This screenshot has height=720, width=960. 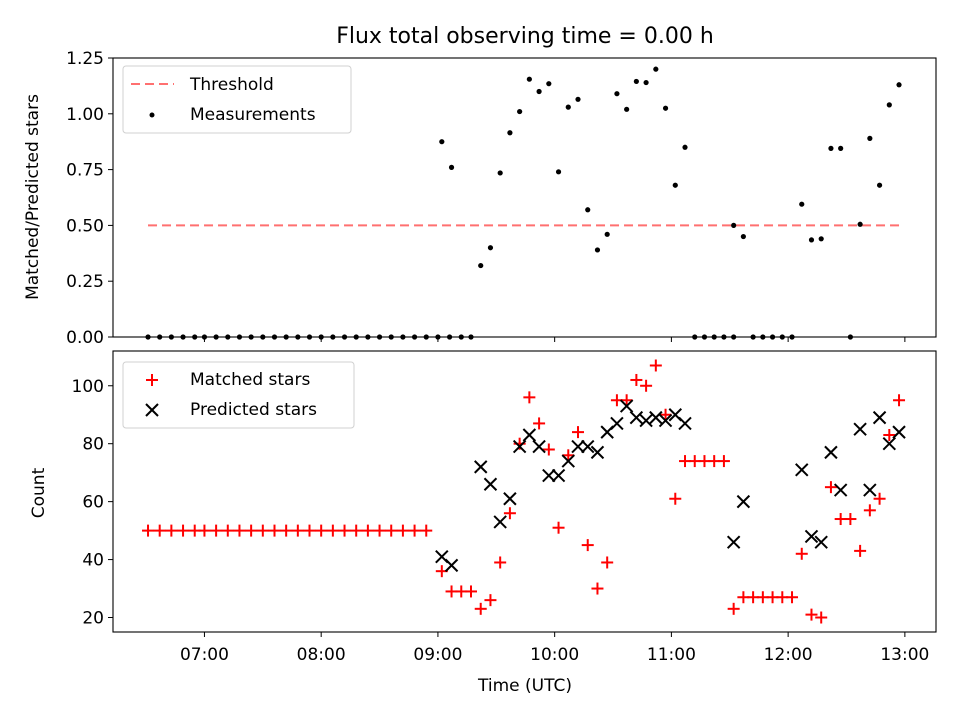 I want to click on y-tick-label: 100, so click(x=88, y=387).